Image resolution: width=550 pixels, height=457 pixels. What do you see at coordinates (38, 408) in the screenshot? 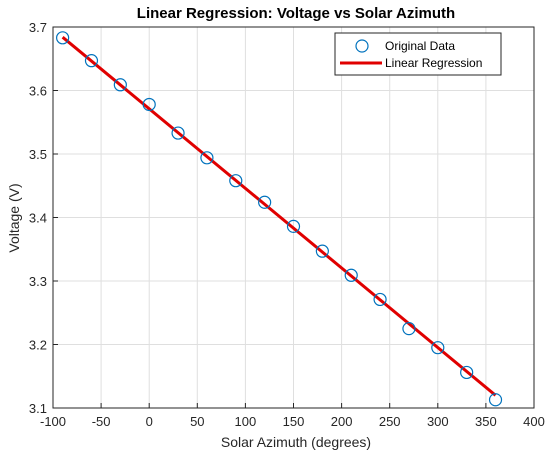
I see `y-tick-label: 3.1` at bounding box center [38, 408].